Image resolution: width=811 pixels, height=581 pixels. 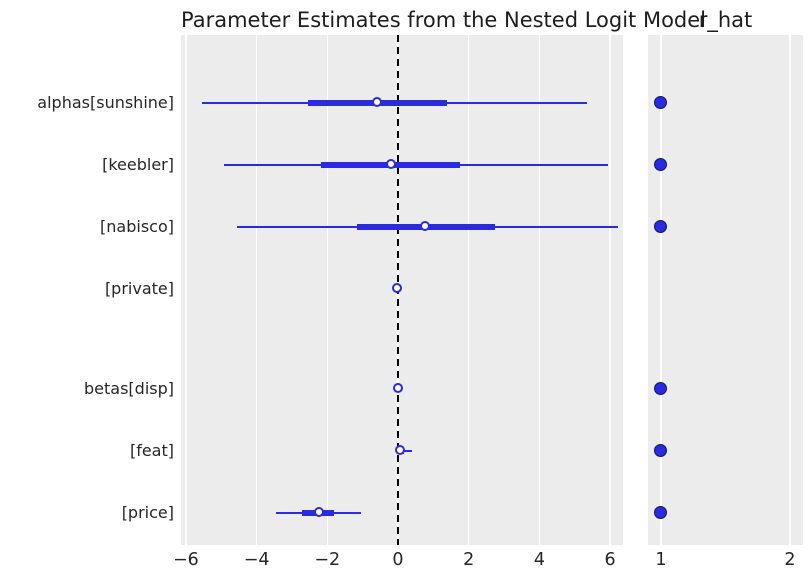 What do you see at coordinates (105, 102) in the screenshot?
I see `parameter-label: alphas[sunshine]` at bounding box center [105, 102].